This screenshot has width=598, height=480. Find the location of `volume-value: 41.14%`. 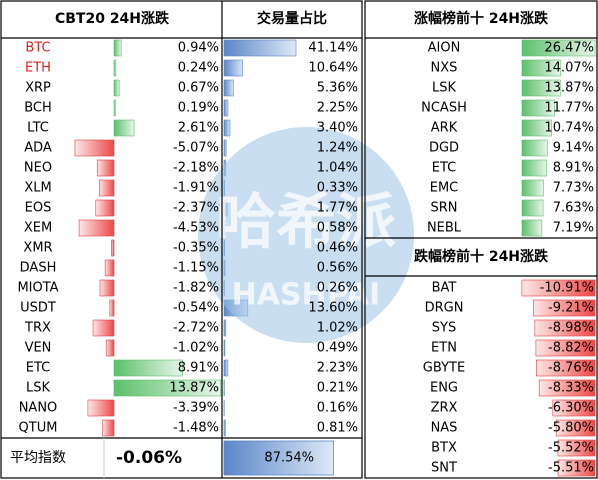

volume-value: 41.14% is located at coordinates (333, 48).